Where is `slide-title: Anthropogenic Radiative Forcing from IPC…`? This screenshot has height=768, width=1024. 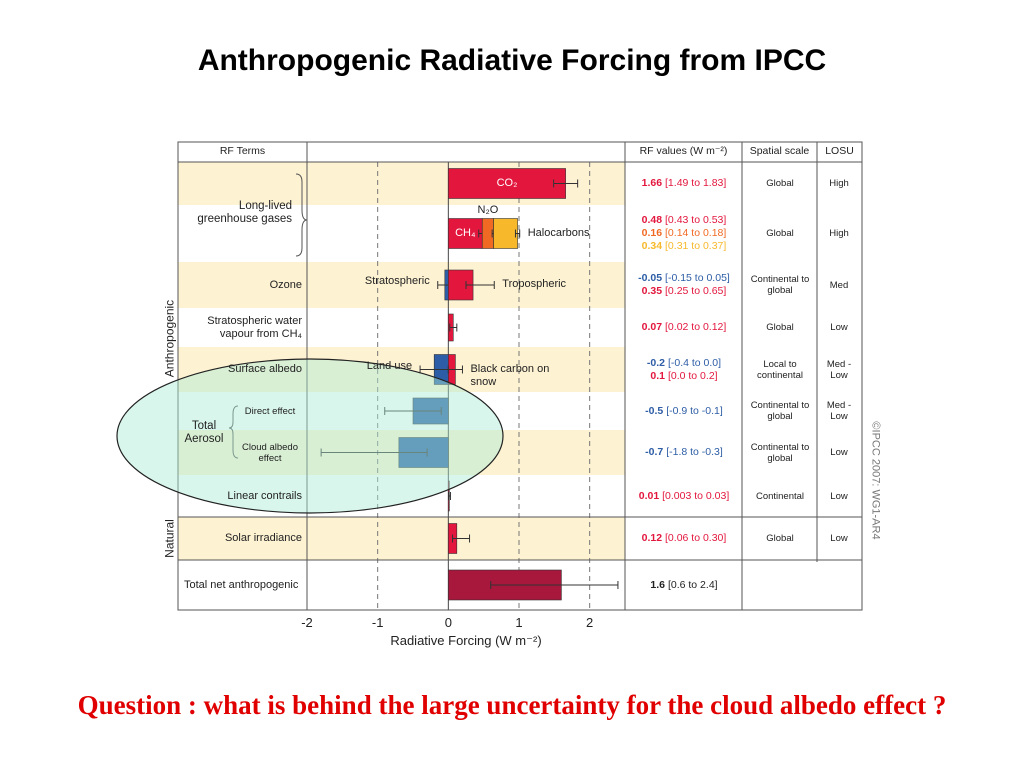
slide-title: Anthropogenic Radiative Forcing from IPC… is located at coordinates (512, 60).